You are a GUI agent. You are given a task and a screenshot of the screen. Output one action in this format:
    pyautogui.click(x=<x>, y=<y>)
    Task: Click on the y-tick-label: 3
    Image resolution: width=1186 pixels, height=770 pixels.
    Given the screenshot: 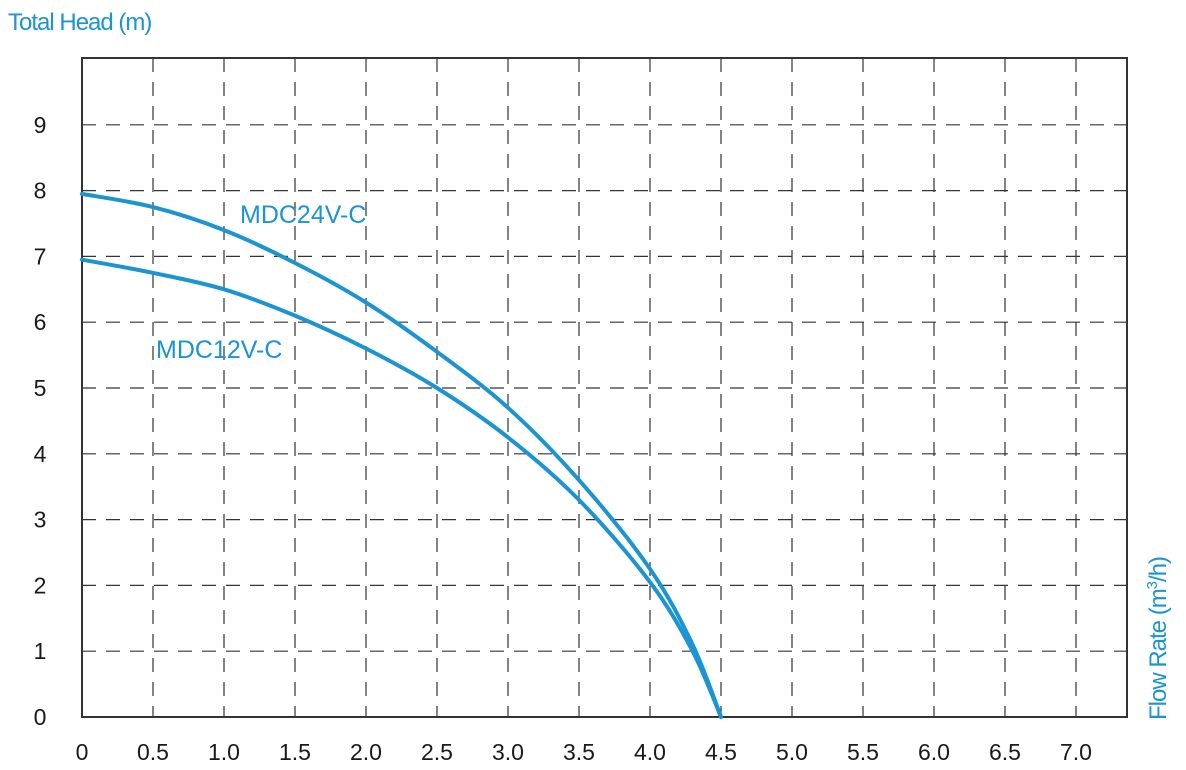 What is the action you would take?
    pyautogui.click(x=40, y=520)
    